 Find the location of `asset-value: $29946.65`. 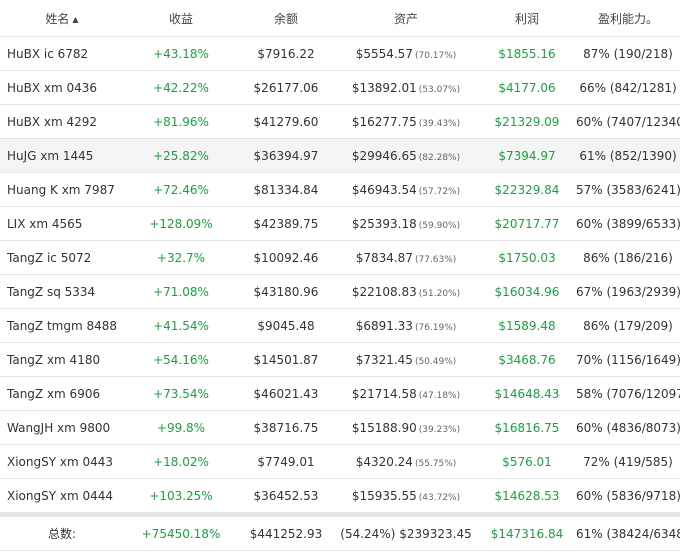

asset-value: $29946.65 is located at coordinates (384, 155).